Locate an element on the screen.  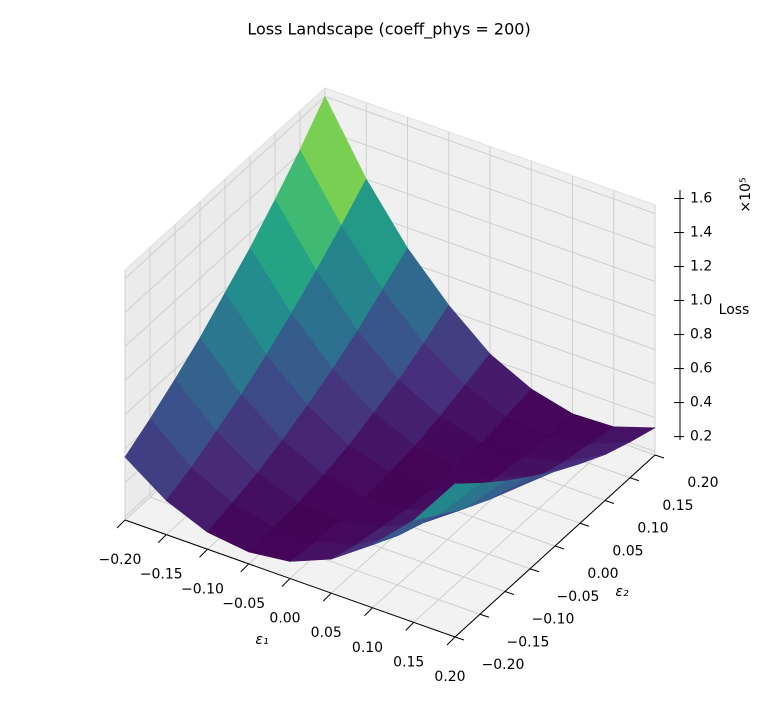
y-tick-label: −0.10 is located at coordinates (553, 620).